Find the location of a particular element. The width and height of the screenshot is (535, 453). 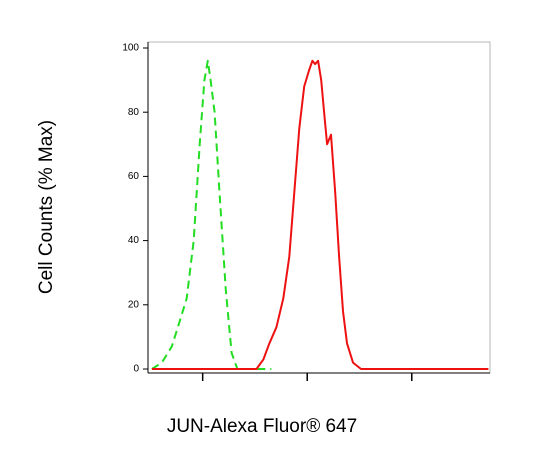

y-tick-label: 20 is located at coordinates (134, 304).